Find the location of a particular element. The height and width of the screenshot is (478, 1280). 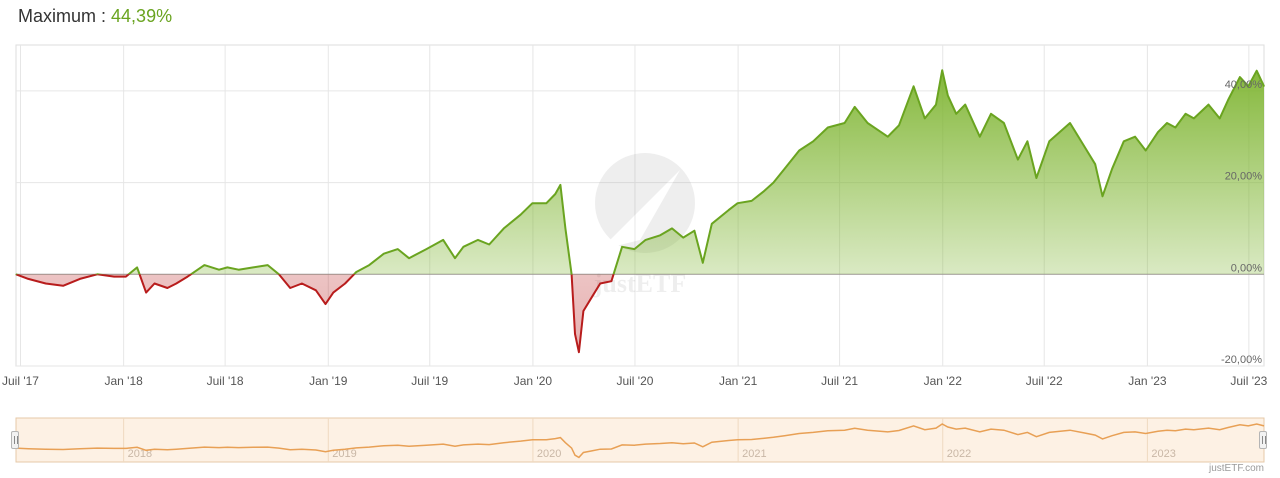

y-tick-label: 20,00% is located at coordinates (1244, 177).